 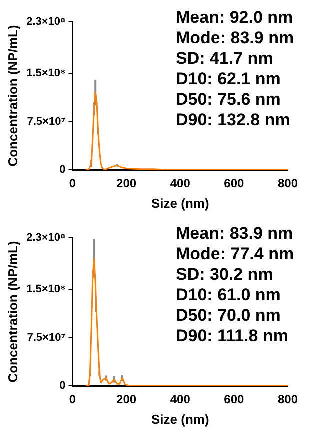 I want to click on annotation: Mean: 83.9 nm, so click(x=235, y=234).